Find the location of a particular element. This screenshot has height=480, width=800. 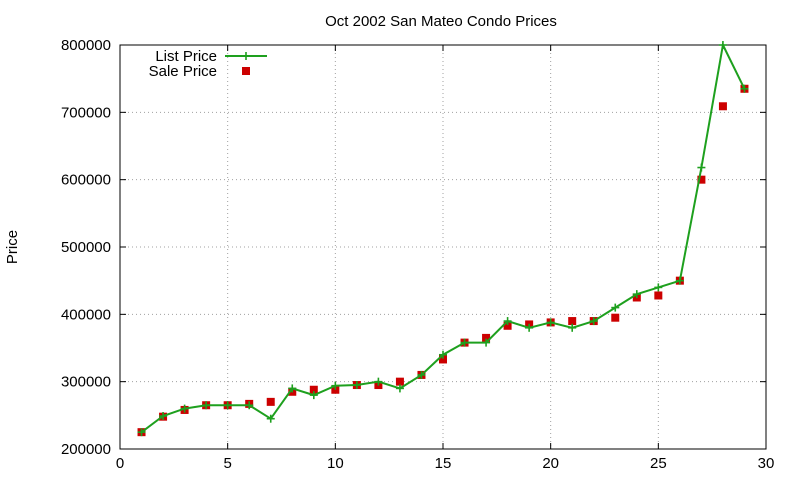

legend-sample-cross is located at coordinates (246, 56).